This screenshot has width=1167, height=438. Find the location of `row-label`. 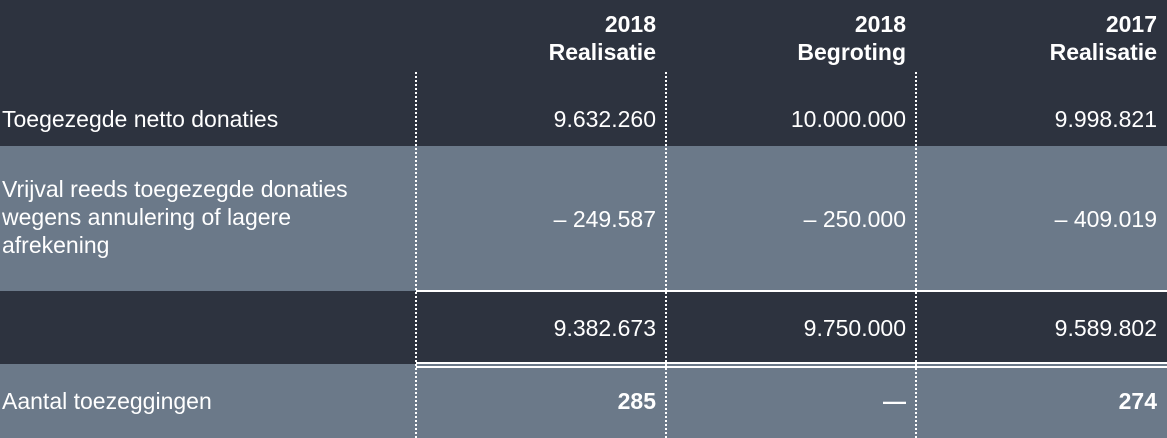

row-label is located at coordinates (208, 327).